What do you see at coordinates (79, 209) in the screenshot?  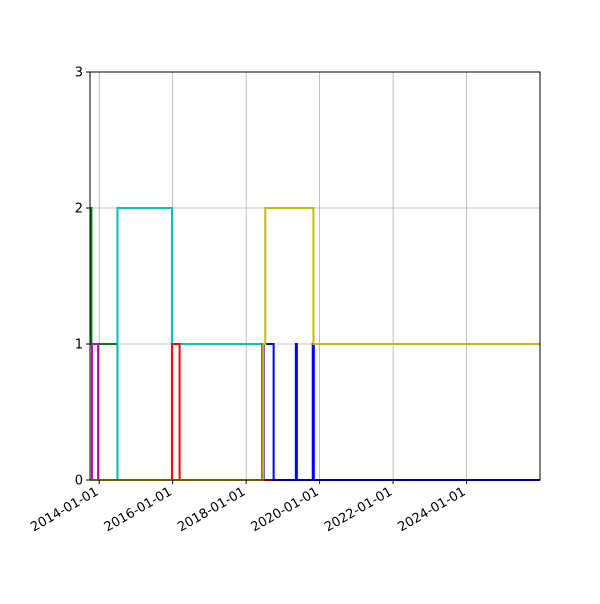 I see `y-tick-label: 2` at bounding box center [79, 209].